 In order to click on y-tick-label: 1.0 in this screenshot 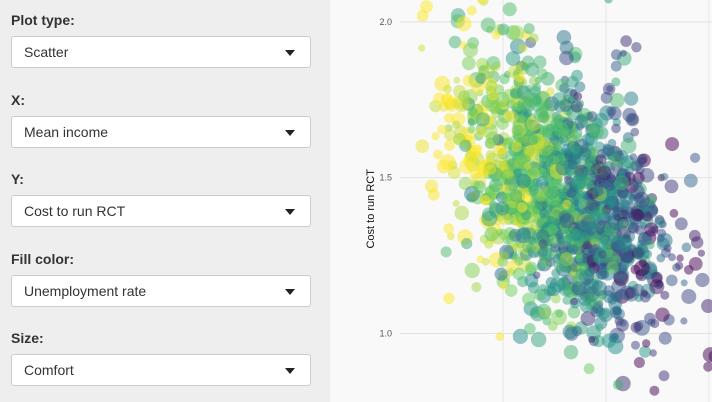, I will do `click(385, 333)`.